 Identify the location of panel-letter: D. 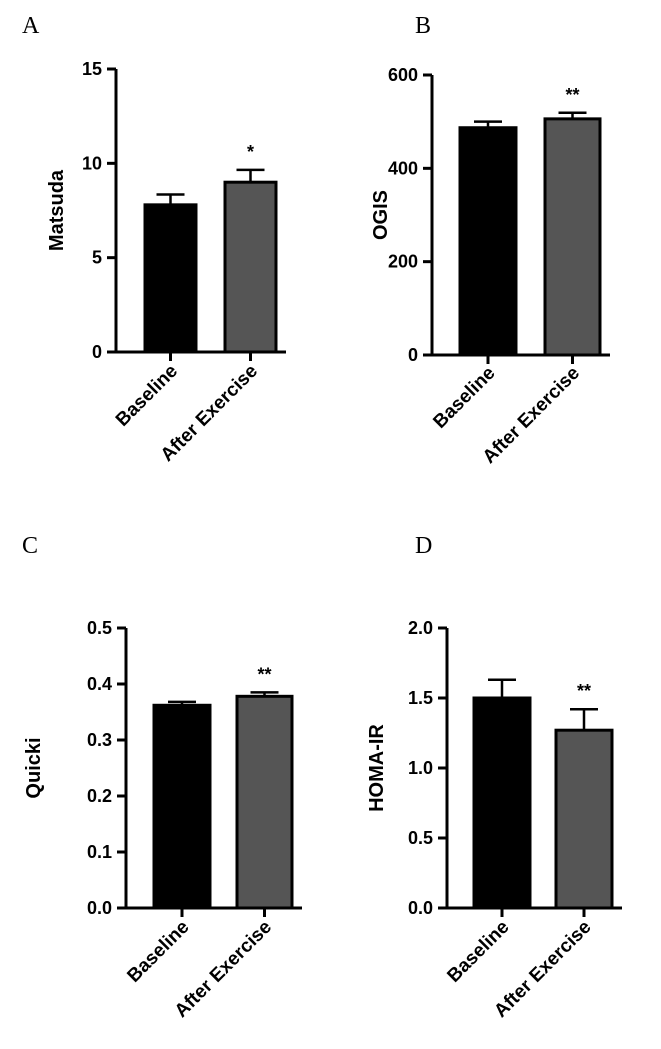
(423, 546).